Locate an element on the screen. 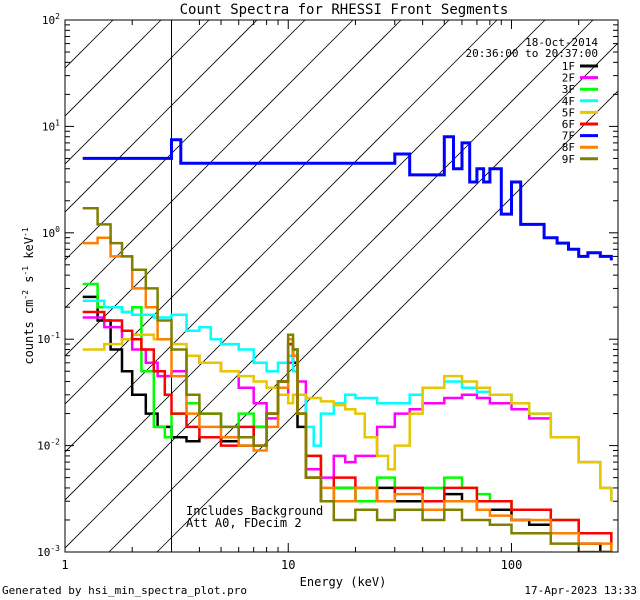 The image size is (640, 600). chart-title: Count Spectra for RHESSI Front Segments is located at coordinates (344, 10).